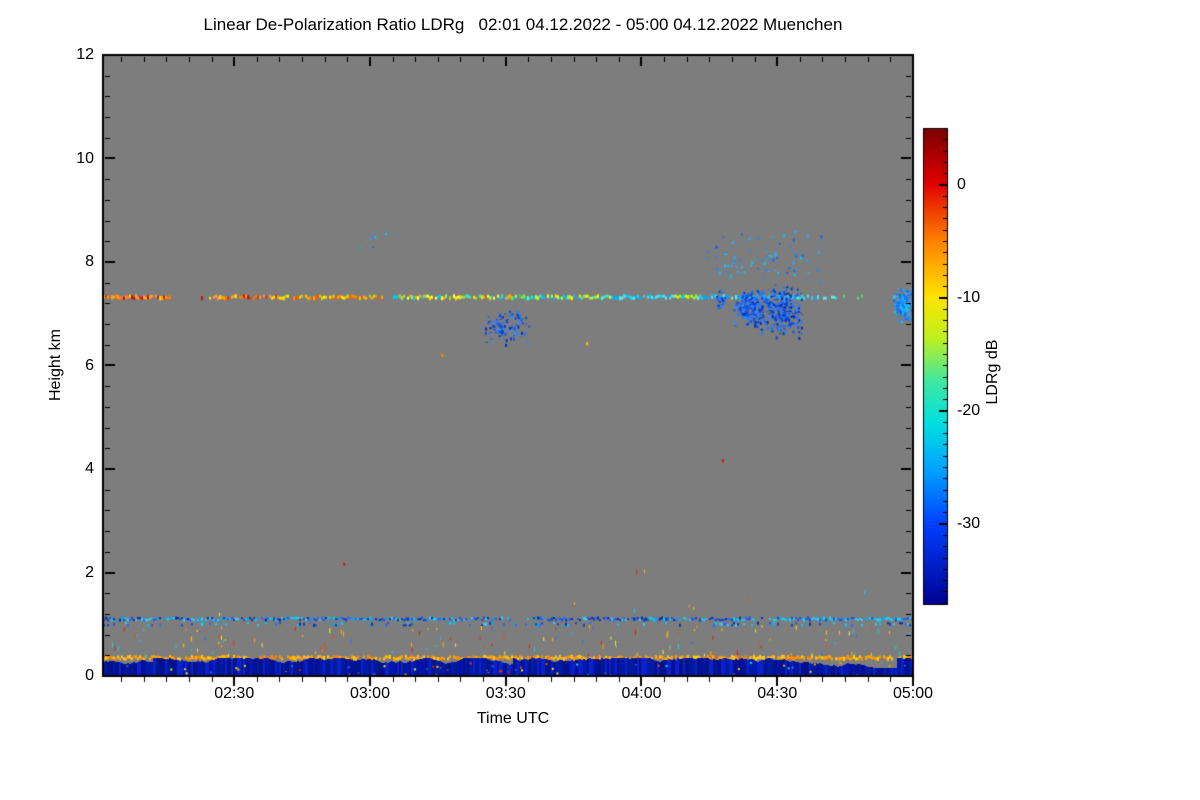 The width and height of the screenshot is (1200, 800). I want to click on x-tick-label: 02:30, so click(234, 693).